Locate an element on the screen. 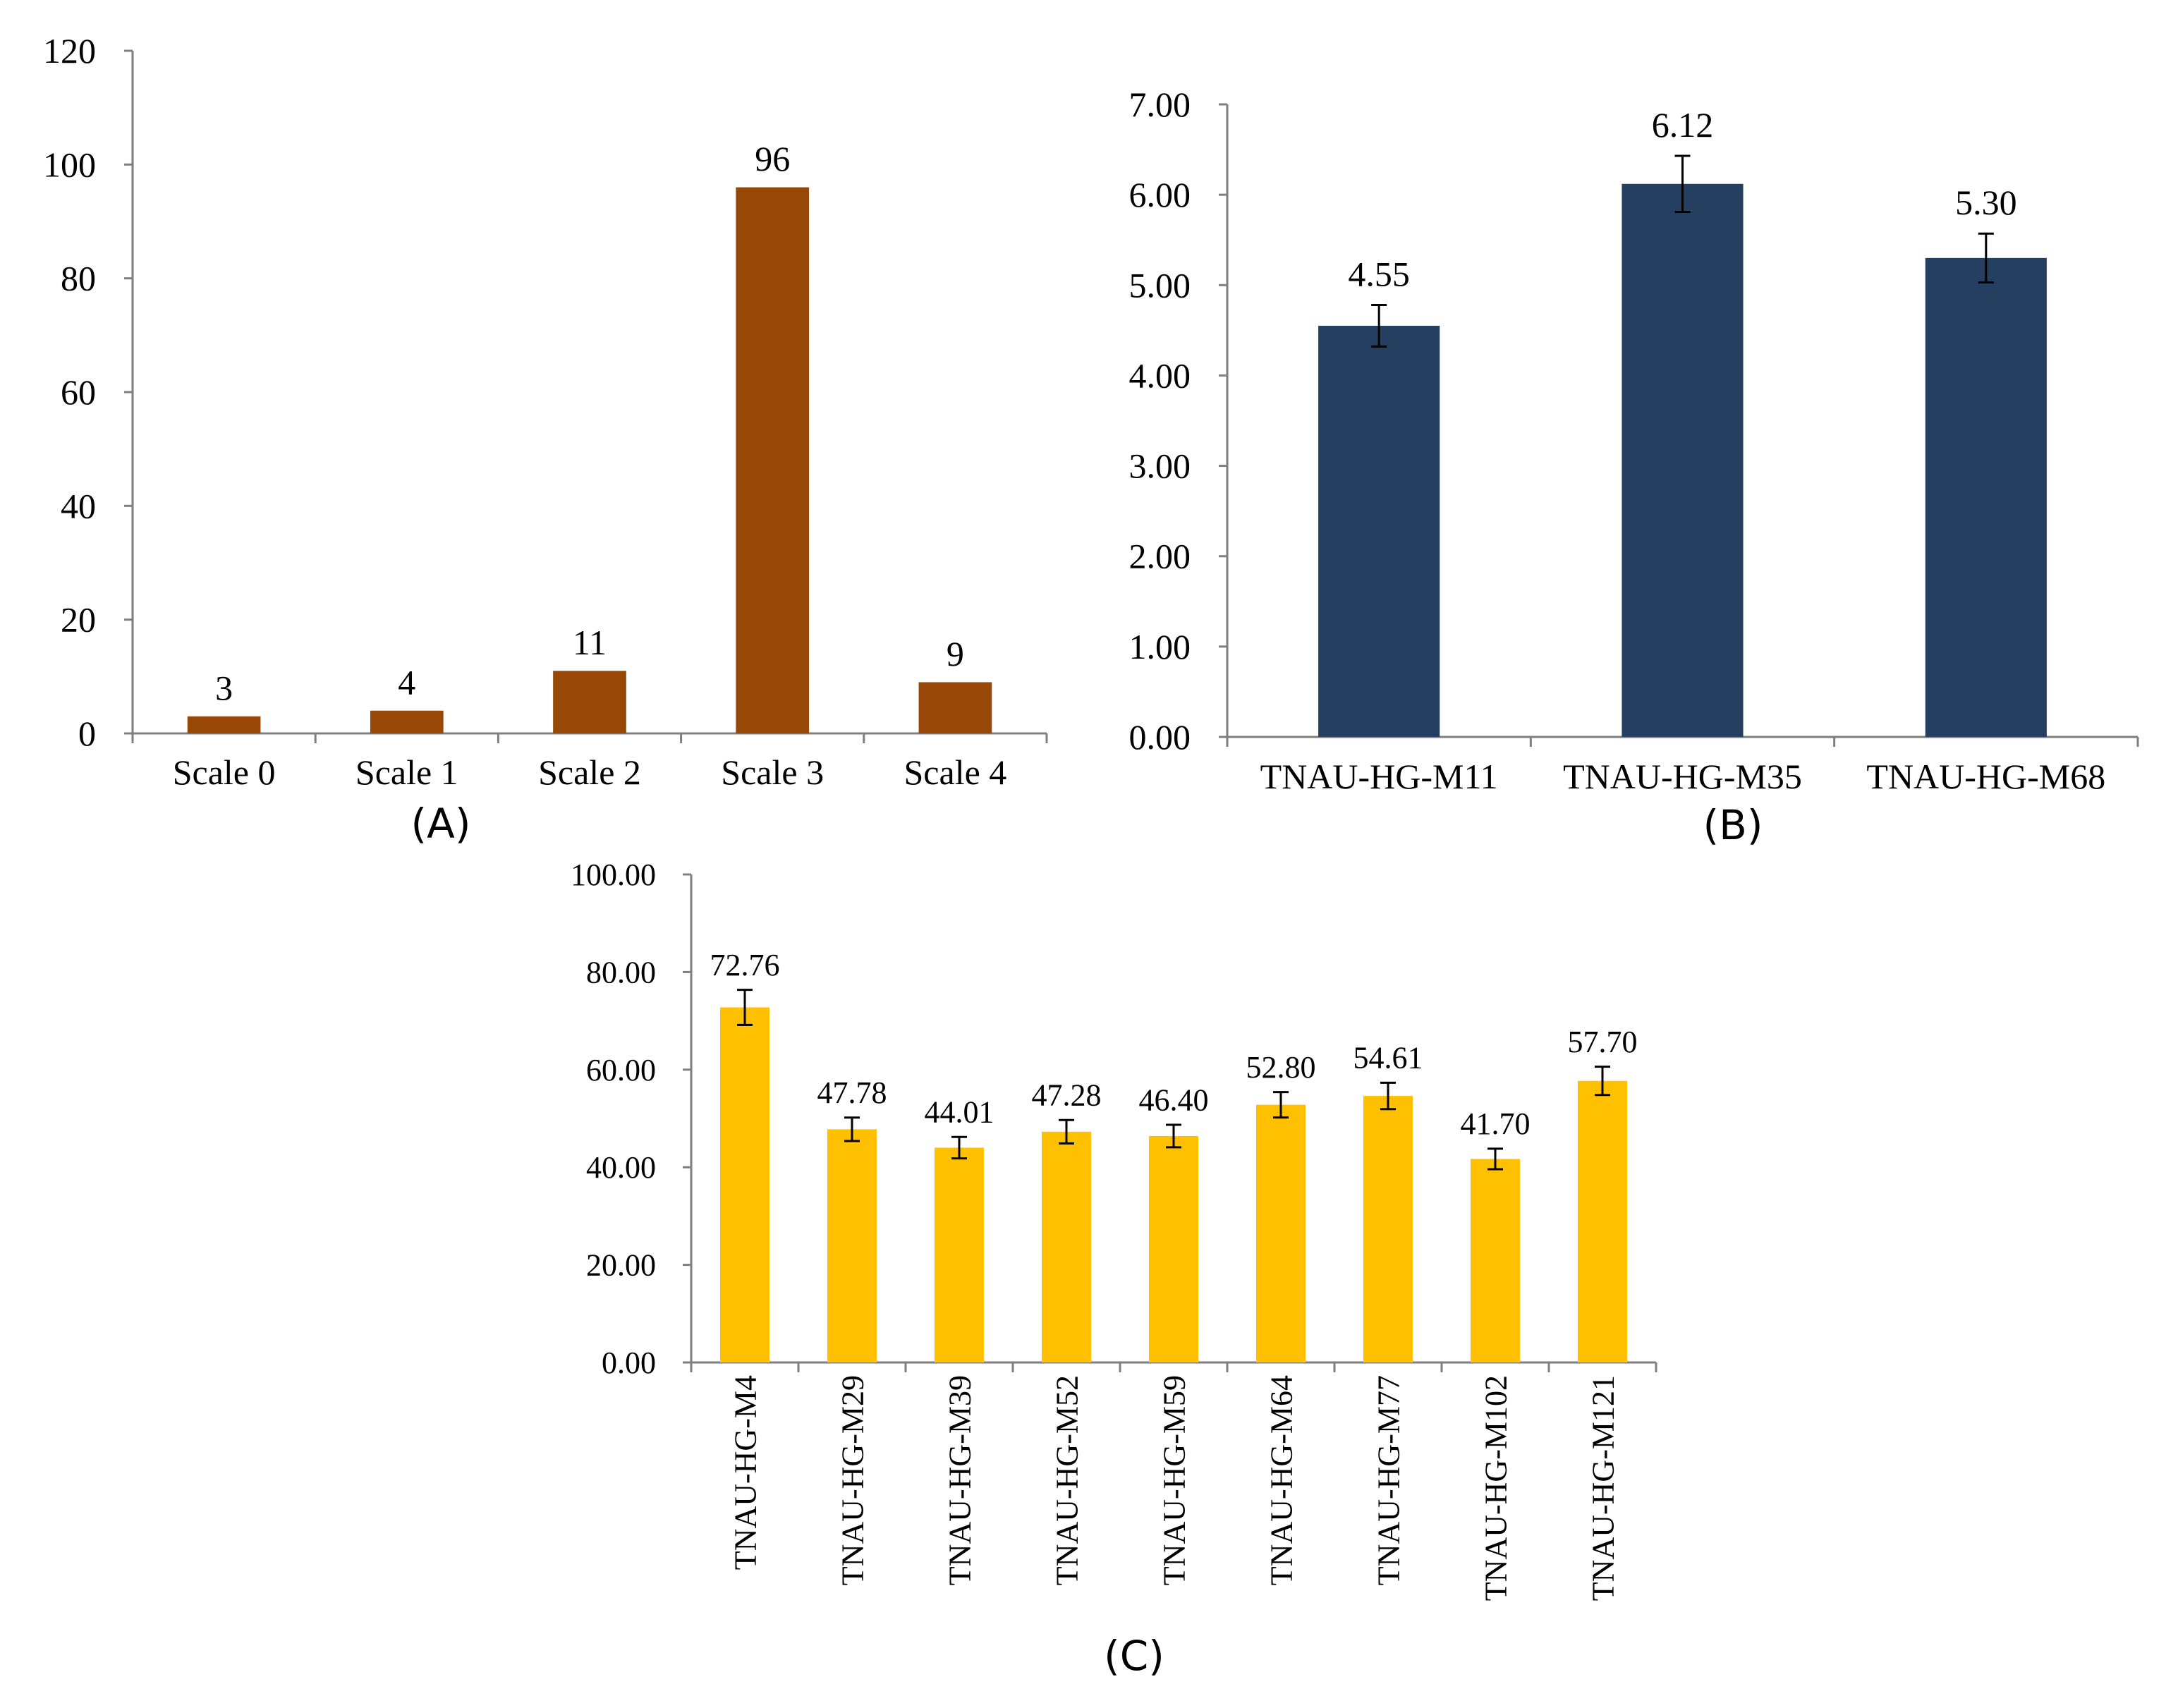  y-tick-label: 6.00 is located at coordinates (1160, 194).